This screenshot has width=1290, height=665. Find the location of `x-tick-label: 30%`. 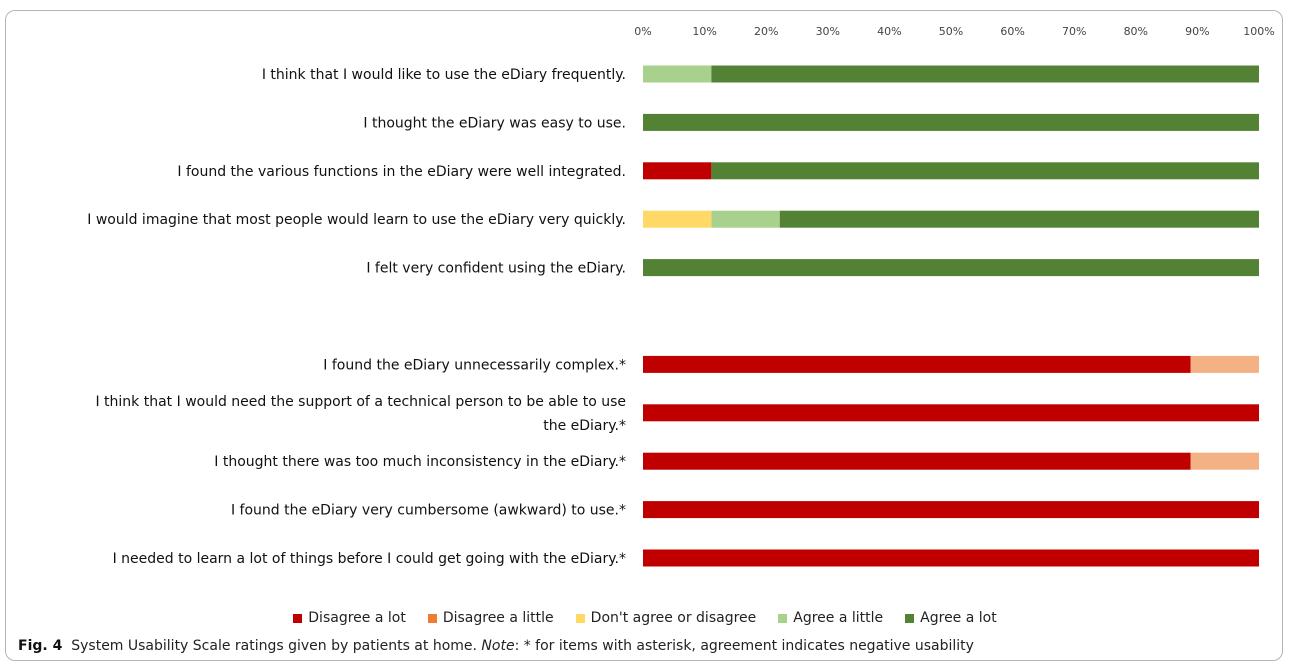

x-tick-label: 30% is located at coordinates (828, 31).